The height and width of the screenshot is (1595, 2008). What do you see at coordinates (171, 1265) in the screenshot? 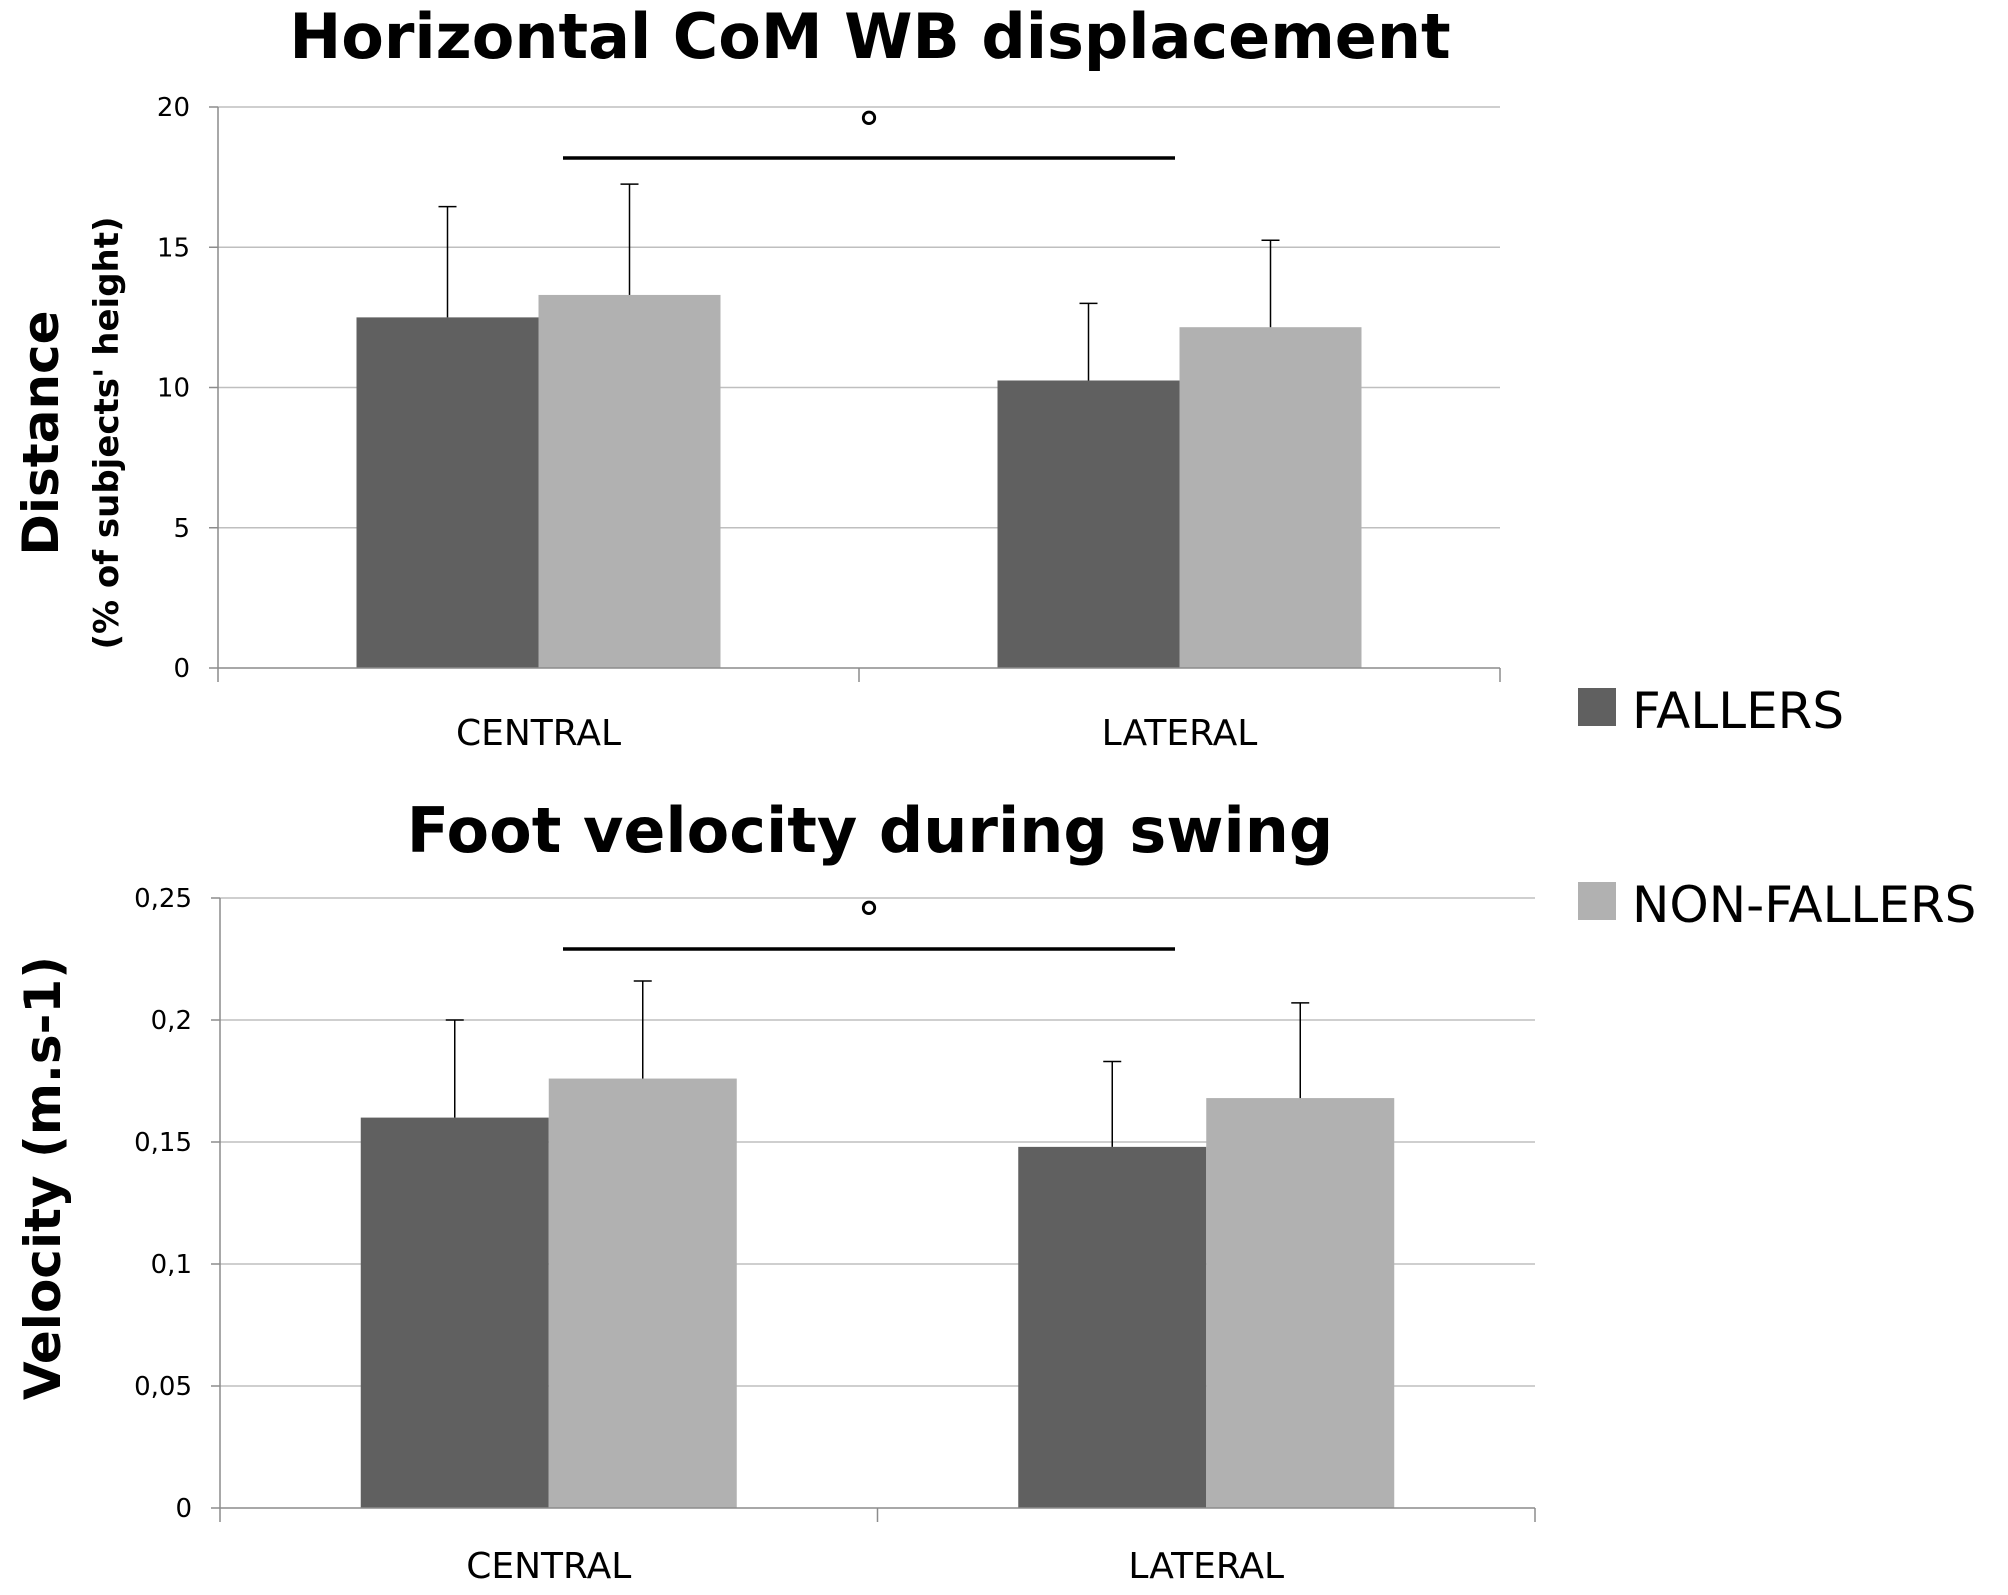
I see `y-tick-label: 0,1` at bounding box center [171, 1265].